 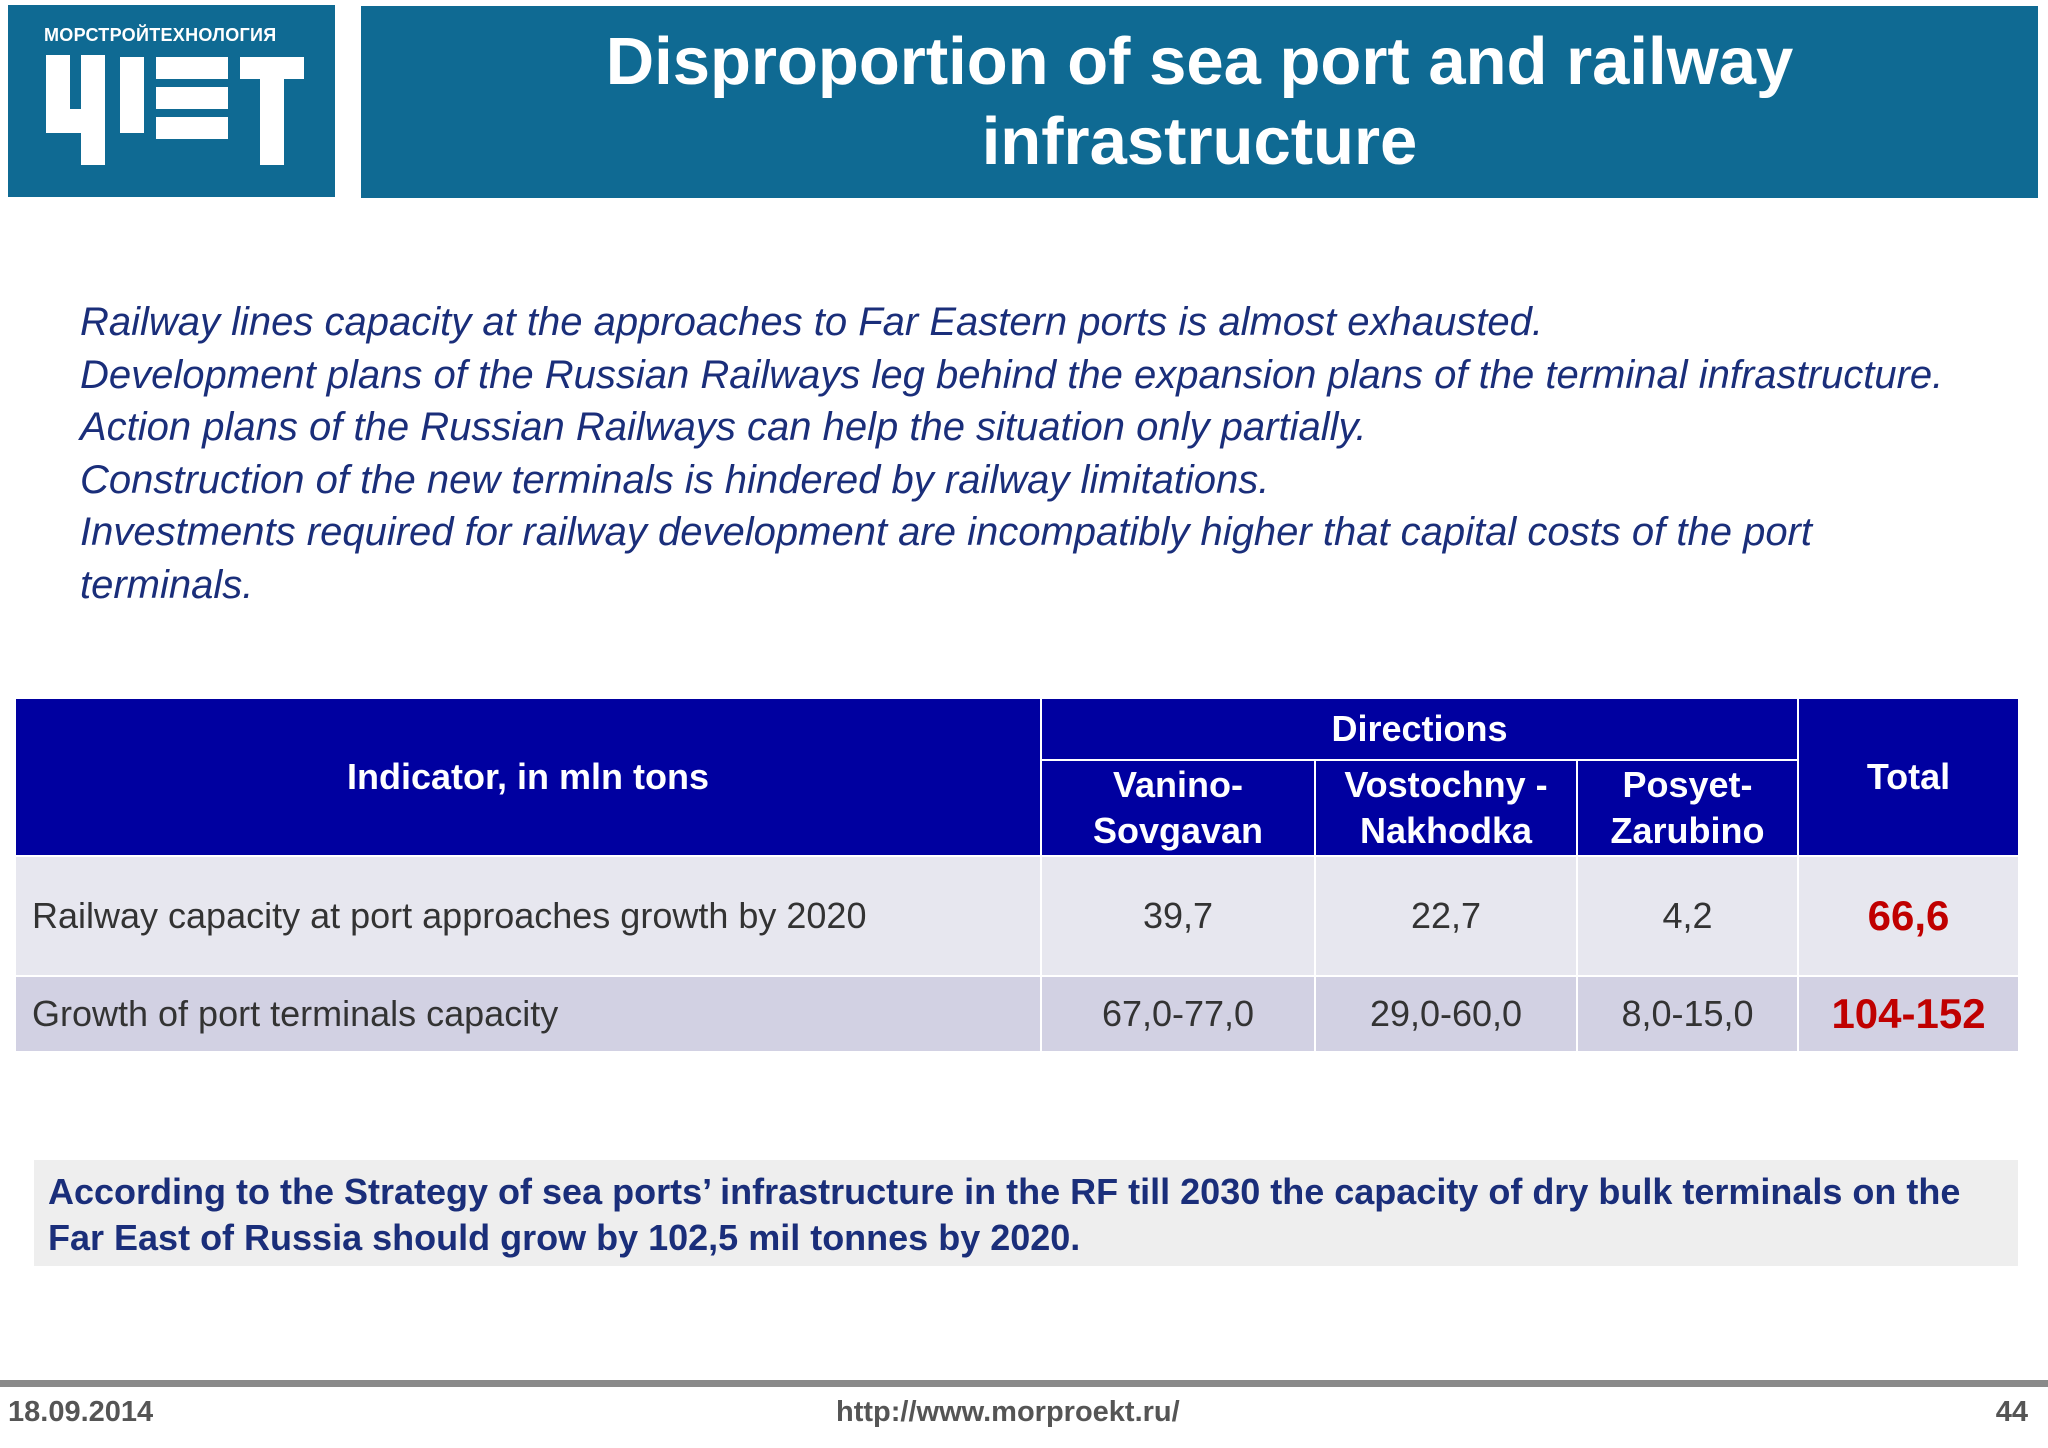 I want to click on footer-date: 18.09.2014, so click(x=81, y=1412).